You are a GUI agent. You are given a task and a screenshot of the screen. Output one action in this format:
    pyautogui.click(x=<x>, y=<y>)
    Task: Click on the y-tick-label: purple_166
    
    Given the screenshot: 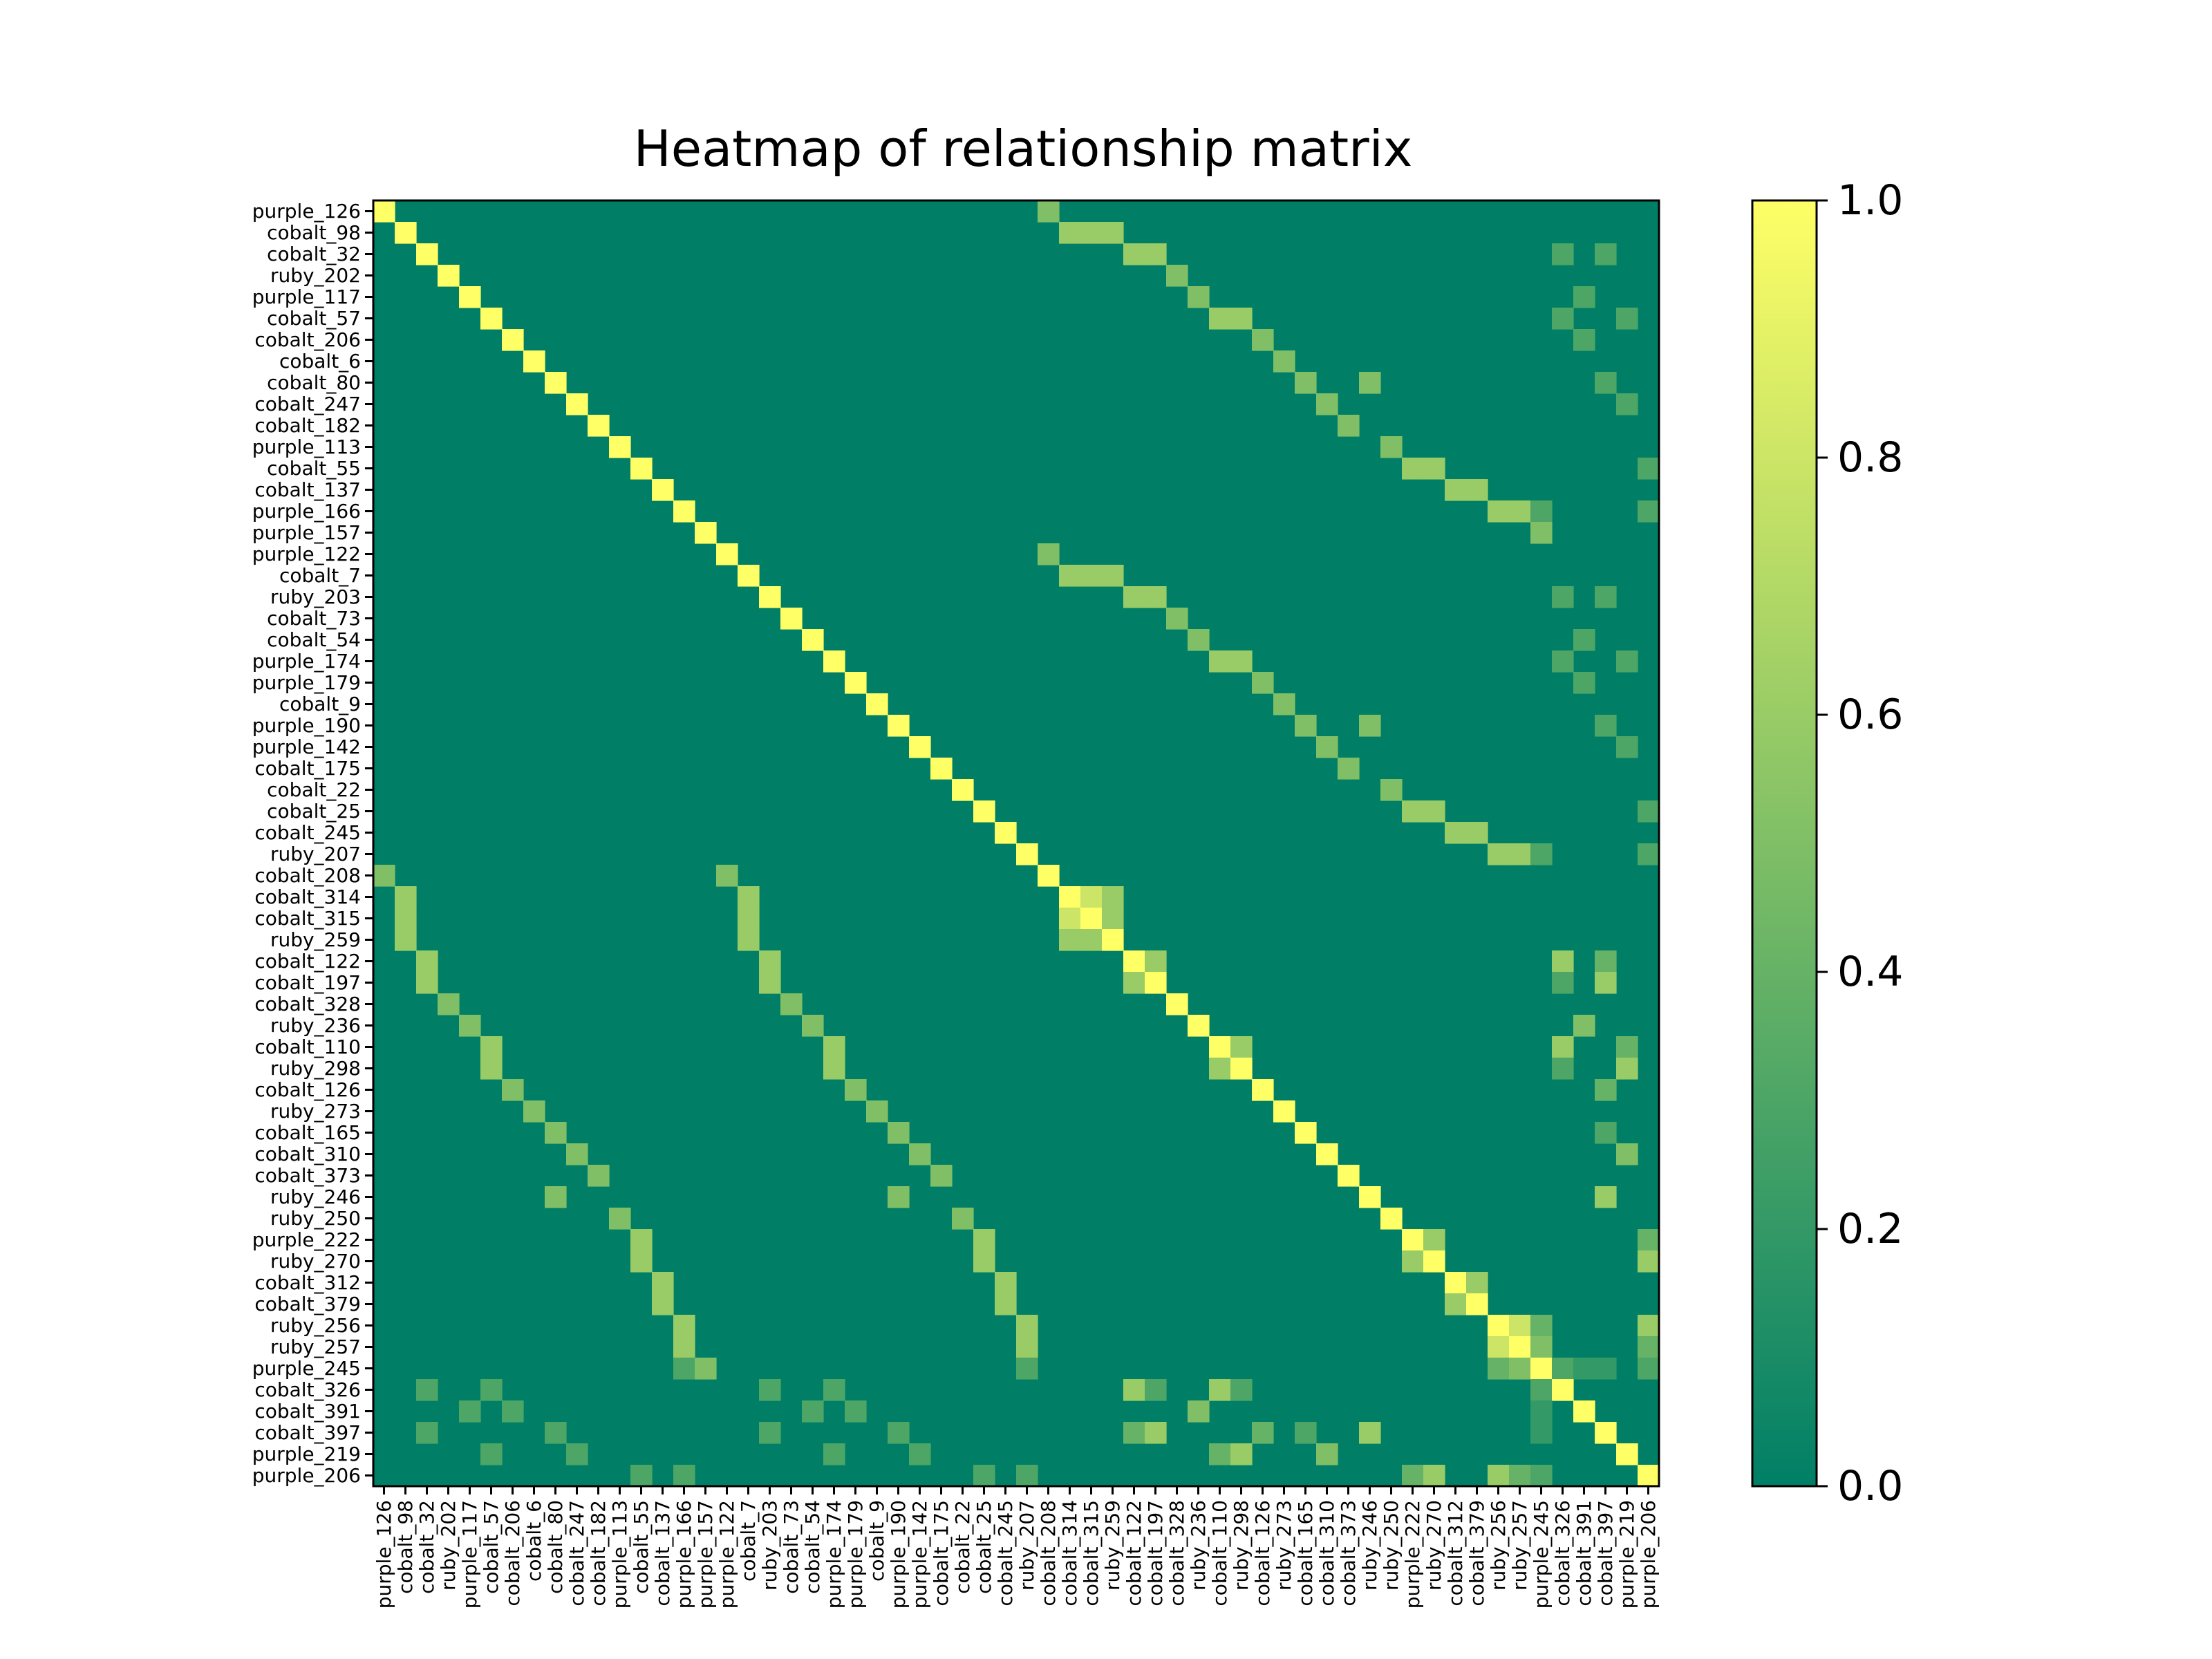 What is the action you would take?
    pyautogui.click(x=306, y=511)
    